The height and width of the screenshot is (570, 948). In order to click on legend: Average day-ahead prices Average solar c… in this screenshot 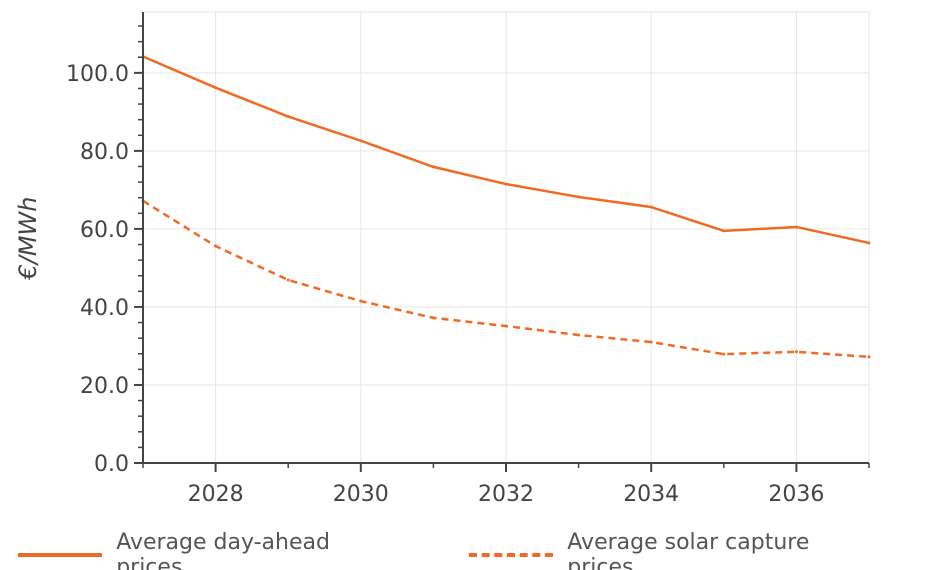, I will do `click(483, 550)`.